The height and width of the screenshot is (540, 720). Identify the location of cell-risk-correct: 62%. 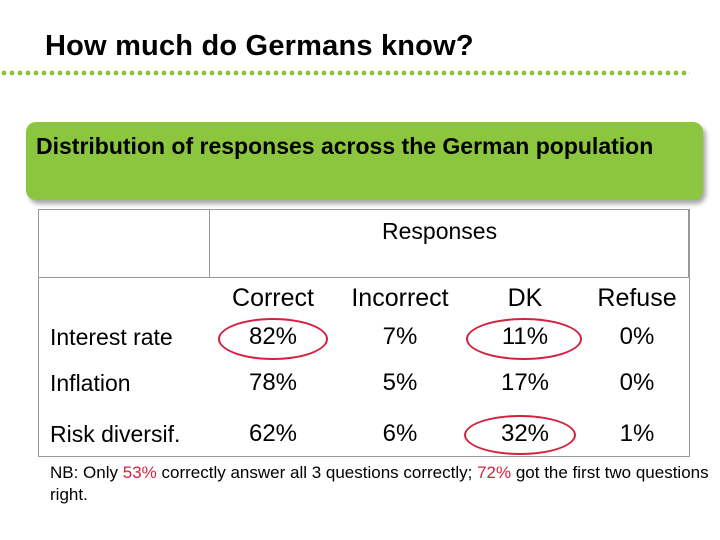
(273, 433).